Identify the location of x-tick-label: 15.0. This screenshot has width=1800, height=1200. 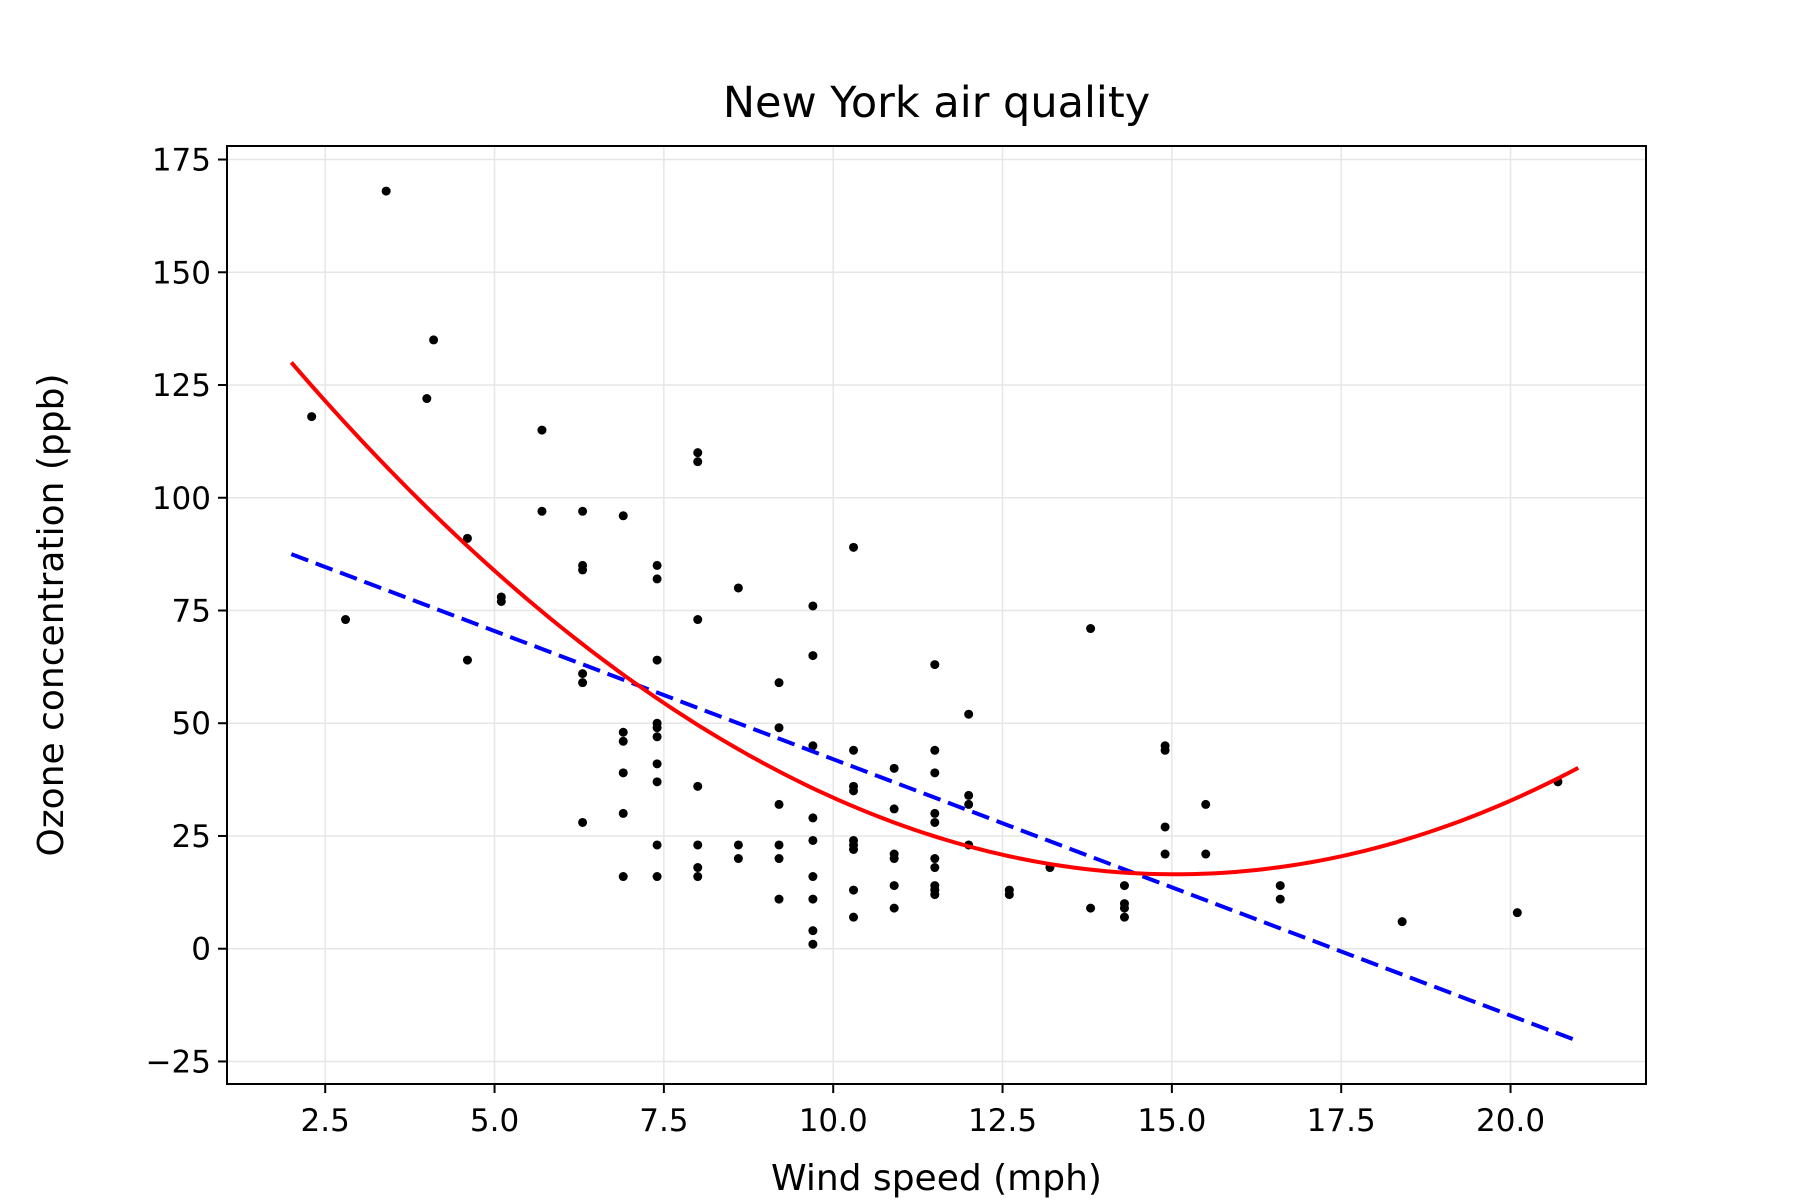
(1171, 1121).